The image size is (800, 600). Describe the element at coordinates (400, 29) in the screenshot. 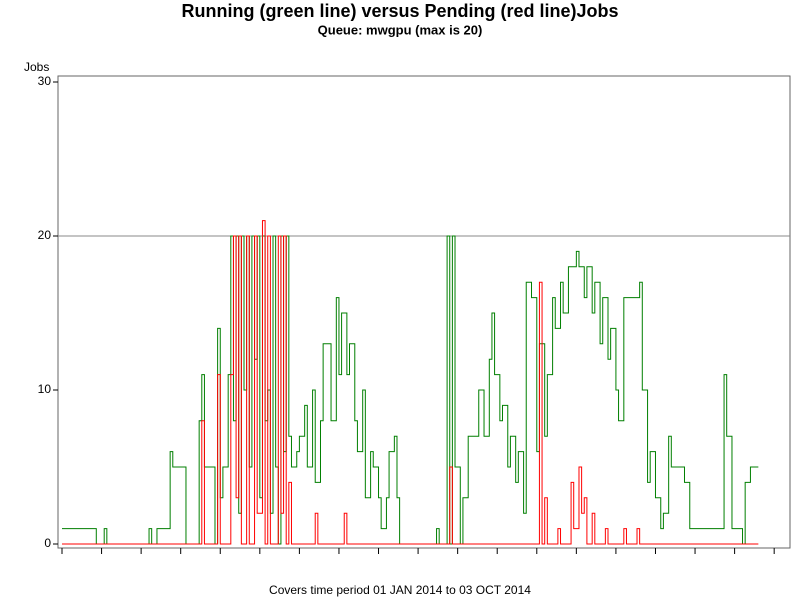

I see `chart-subtitle: Queue: mwgpu (max is 20)` at that location.